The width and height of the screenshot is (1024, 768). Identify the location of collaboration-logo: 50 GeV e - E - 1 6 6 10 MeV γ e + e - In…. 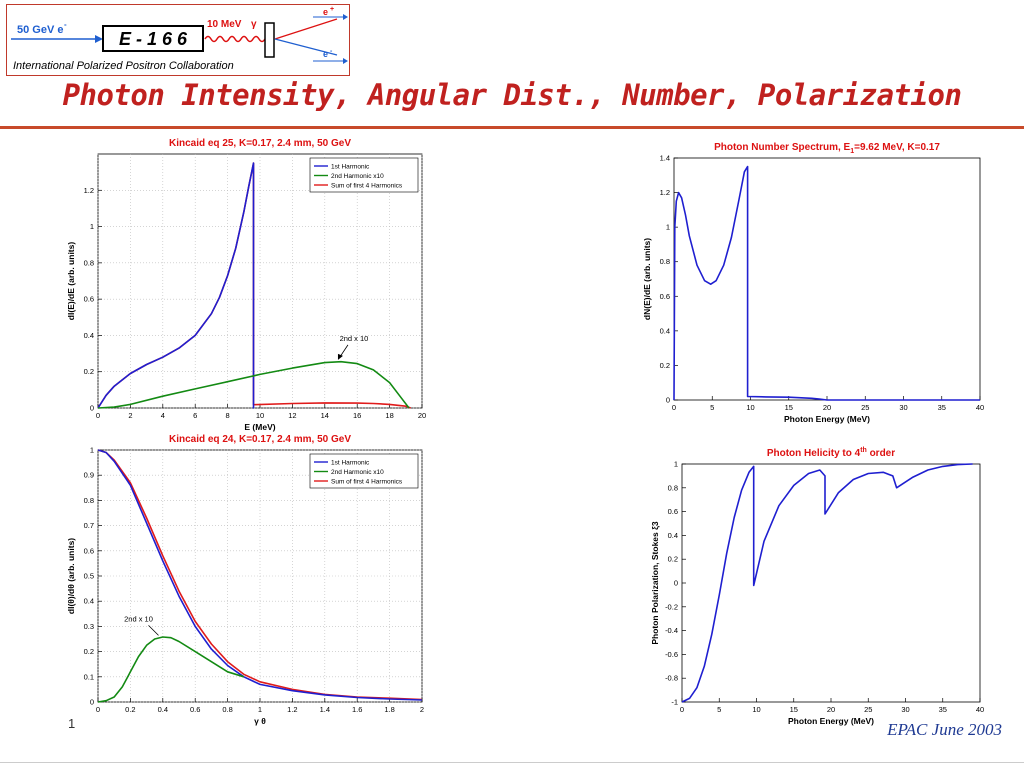
(178, 40).